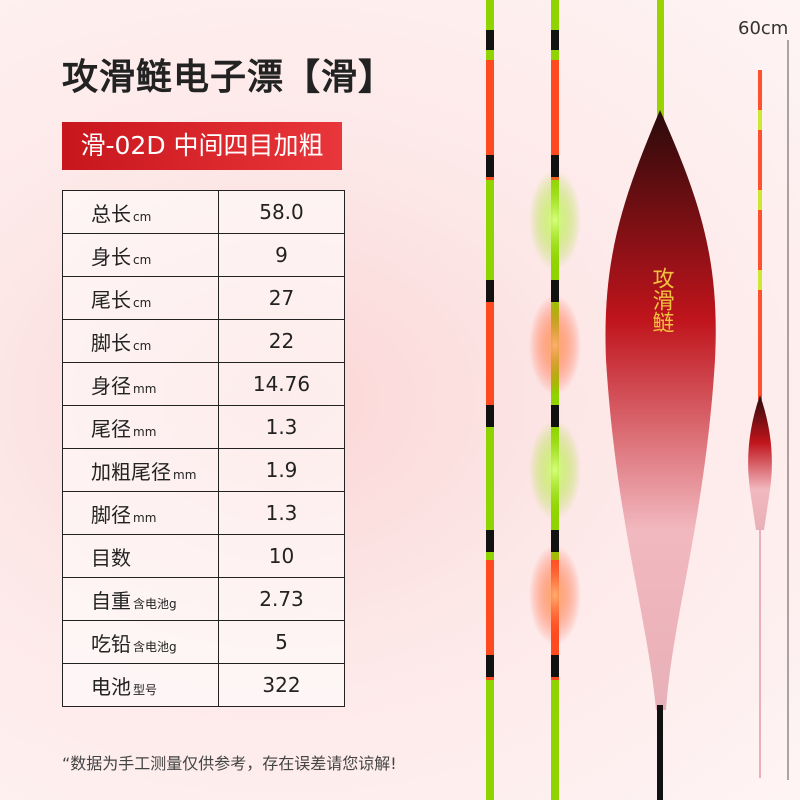  I want to click on spec-label: 身径, so click(111, 385).